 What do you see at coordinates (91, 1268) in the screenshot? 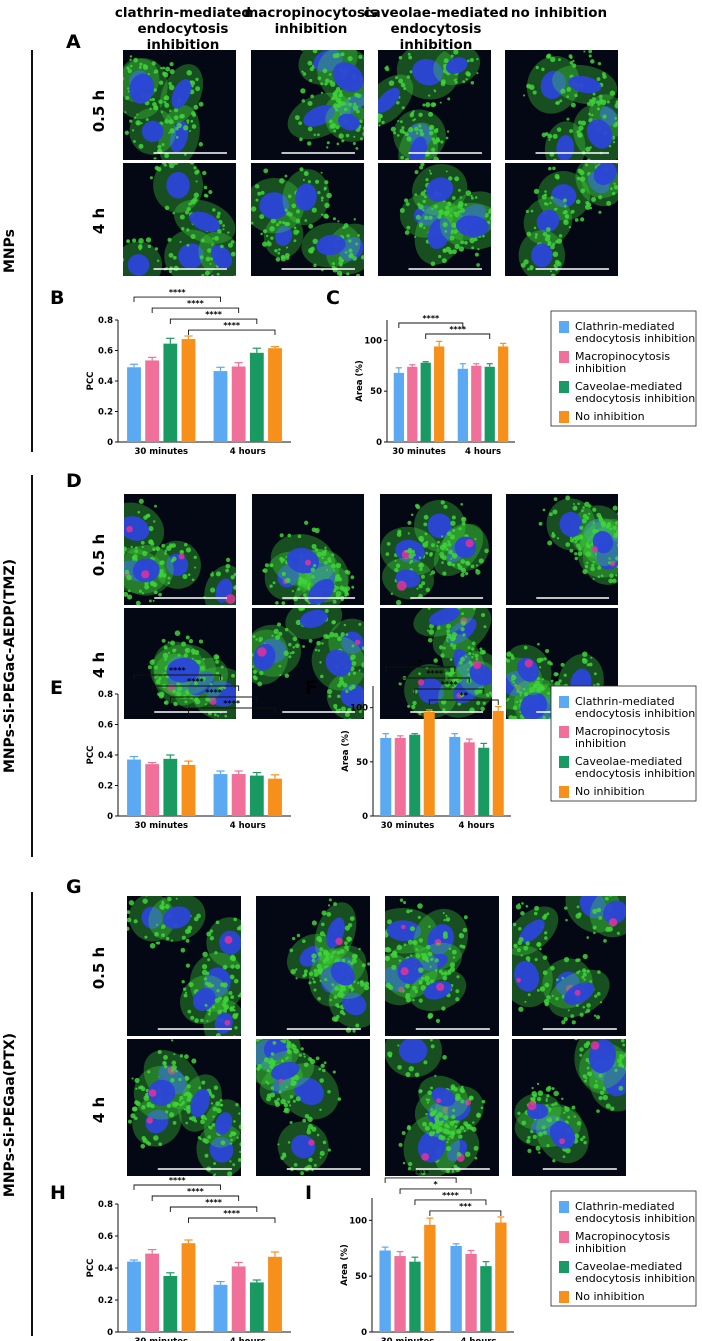
I see `y-axis-label: PCC` at bounding box center [91, 1268].